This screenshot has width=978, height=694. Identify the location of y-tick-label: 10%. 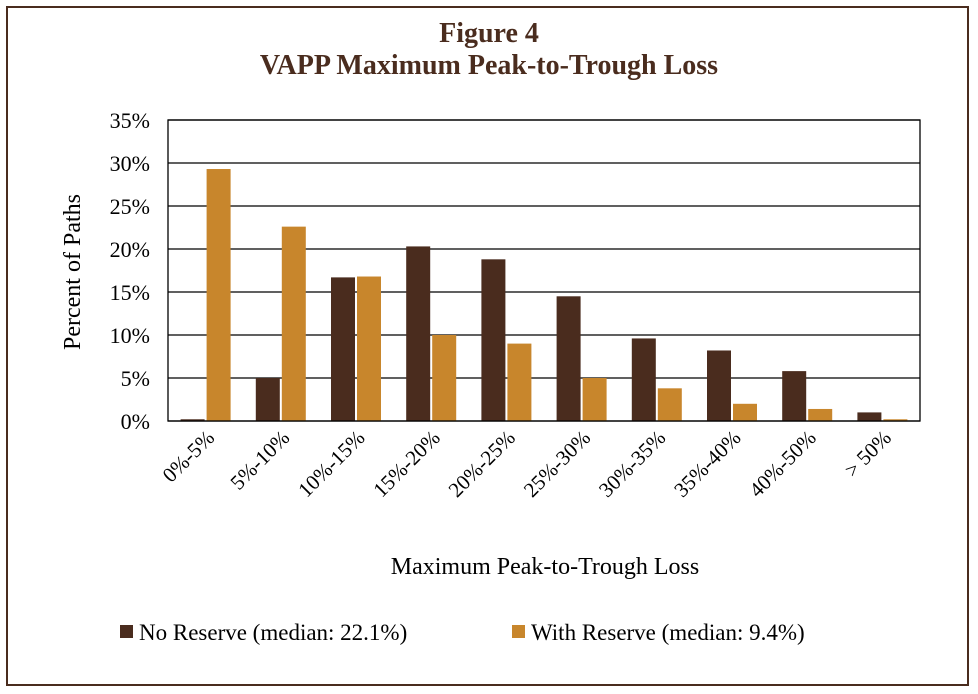
(130, 335).